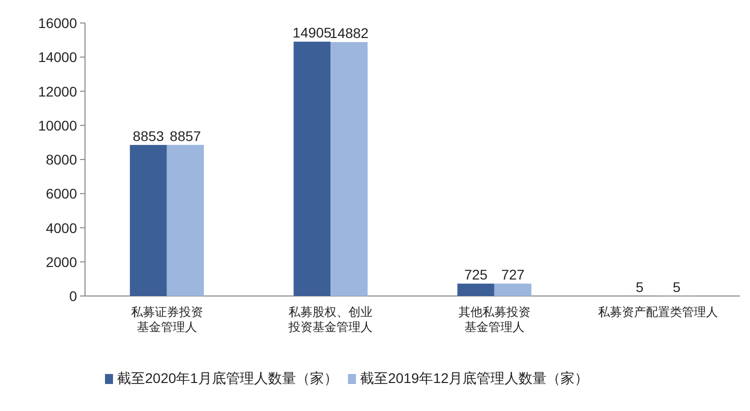 Image resolution: width=750 pixels, height=411 pixels. What do you see at coordinates (658, 312) in the screenshot?
I see `x-tick-label: 私募资产配置类管理人` at bounding box center [658, 312].